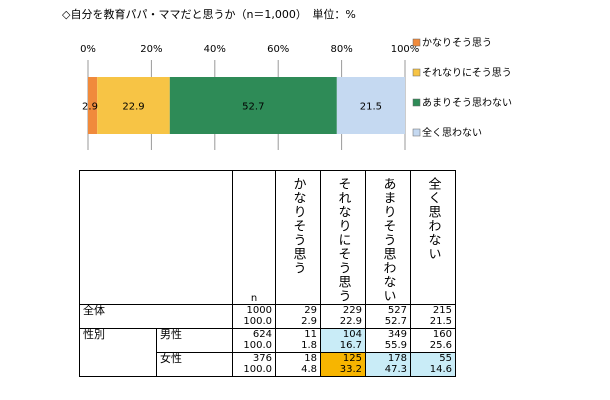  I want to click on header-corner, so click(156, 237).